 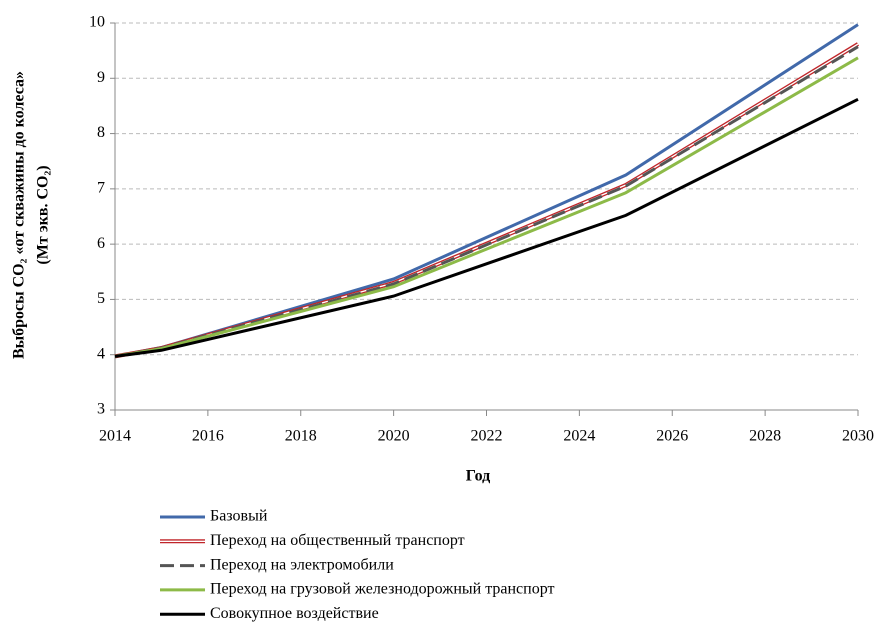 What do you see at coordinates (101, 353) in the screenshot?
I see `y-tick-label: 4` at bounding box center [101, 353].